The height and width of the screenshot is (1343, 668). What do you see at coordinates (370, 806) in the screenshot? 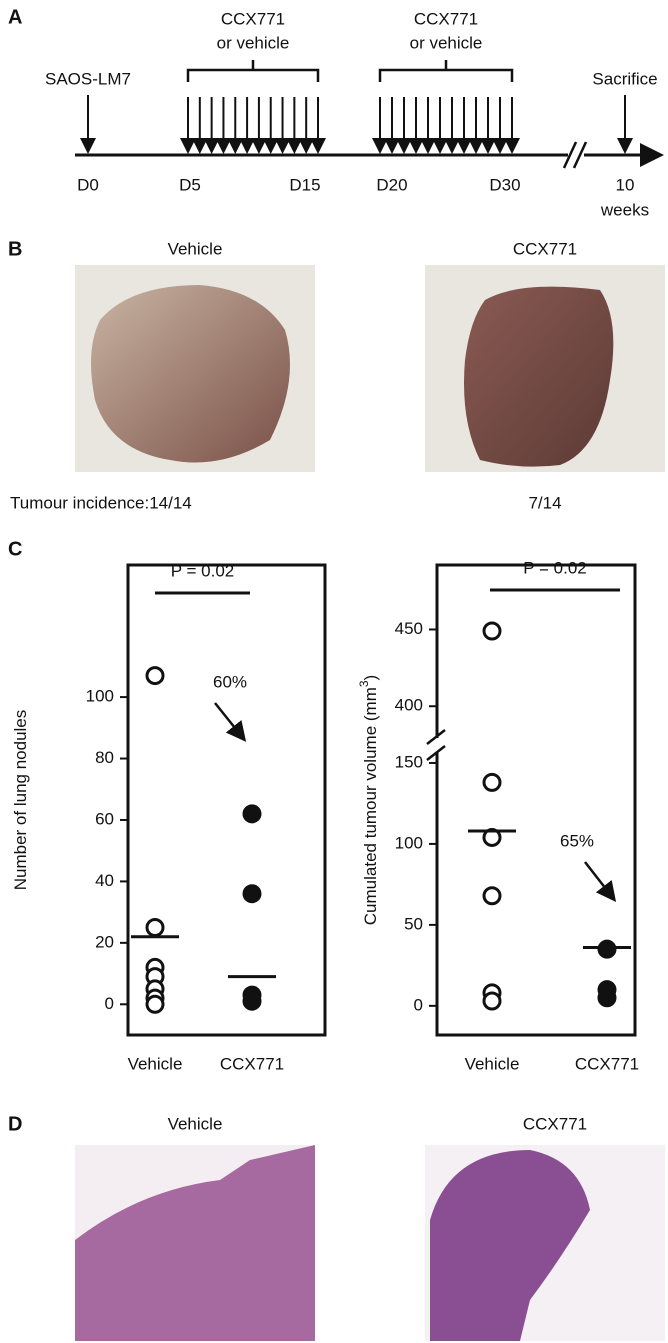
I see `y-axis-label-text: Cumulated tumour volume (mm` at bounding box center [370, 806].